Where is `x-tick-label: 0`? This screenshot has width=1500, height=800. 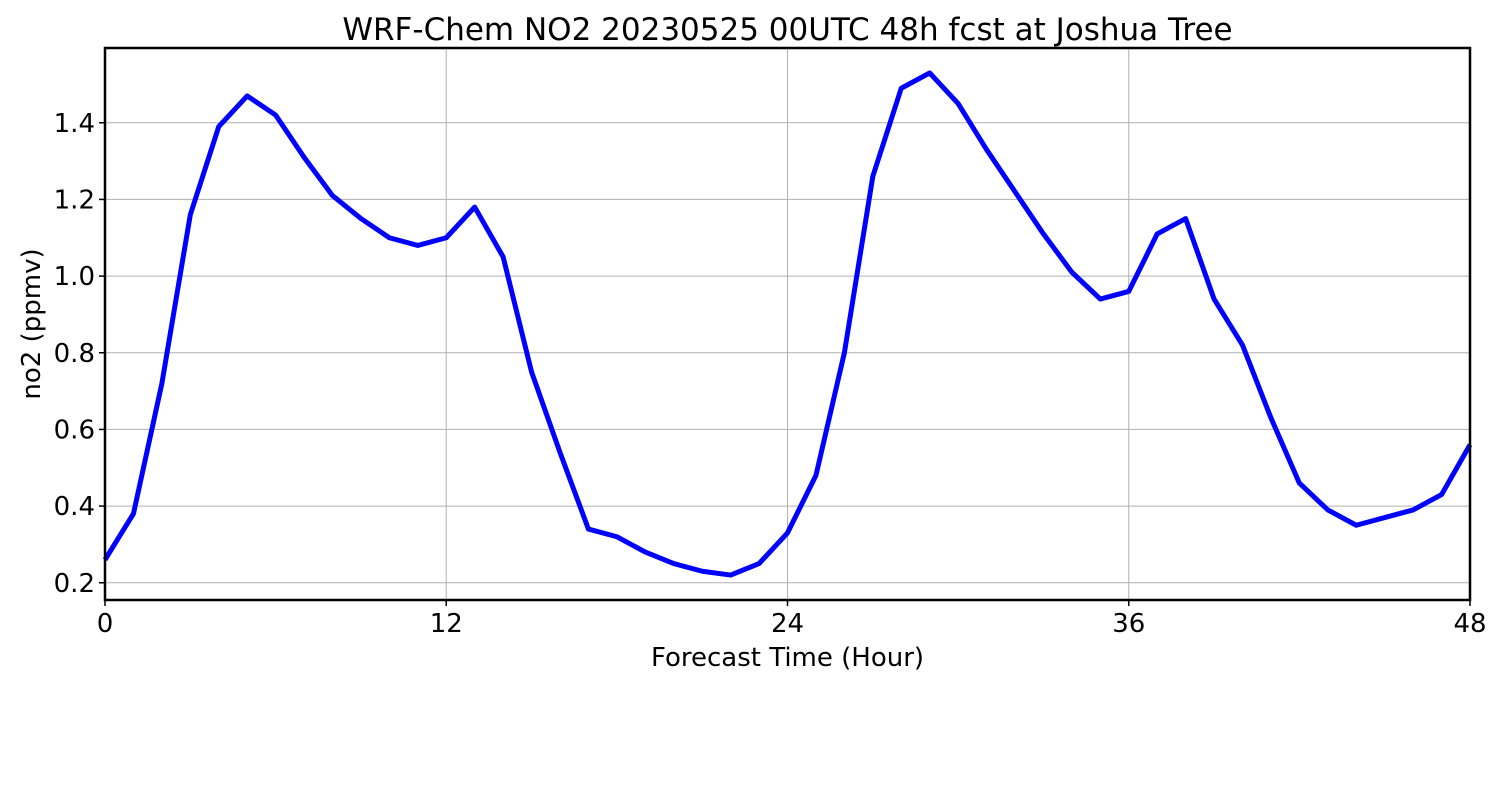 x-tick-label: 0 is located at coordinates (105, 624).